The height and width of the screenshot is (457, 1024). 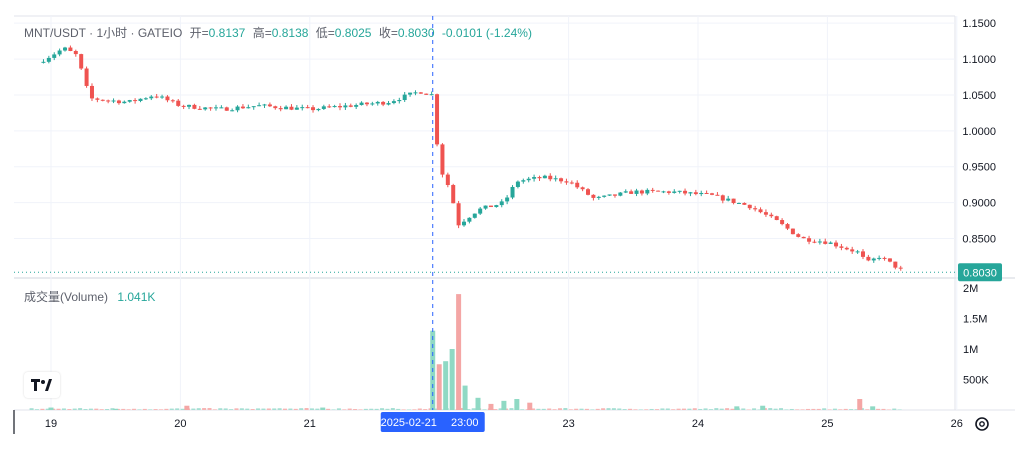 What do you see at coordinates (353, 33) in the screenshot?
I see `low-value: 0.8025` at bounding box center [353, 33].